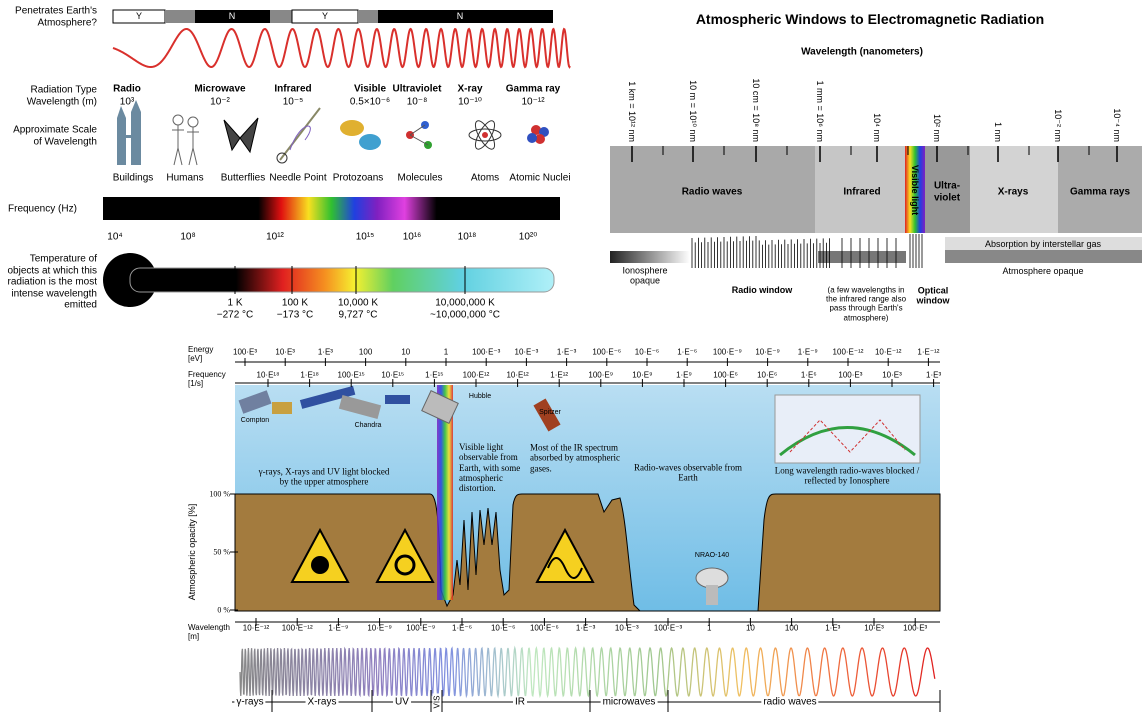  I want to click on row-label: Approximate Scale of Wavelength, so click(55, 136).